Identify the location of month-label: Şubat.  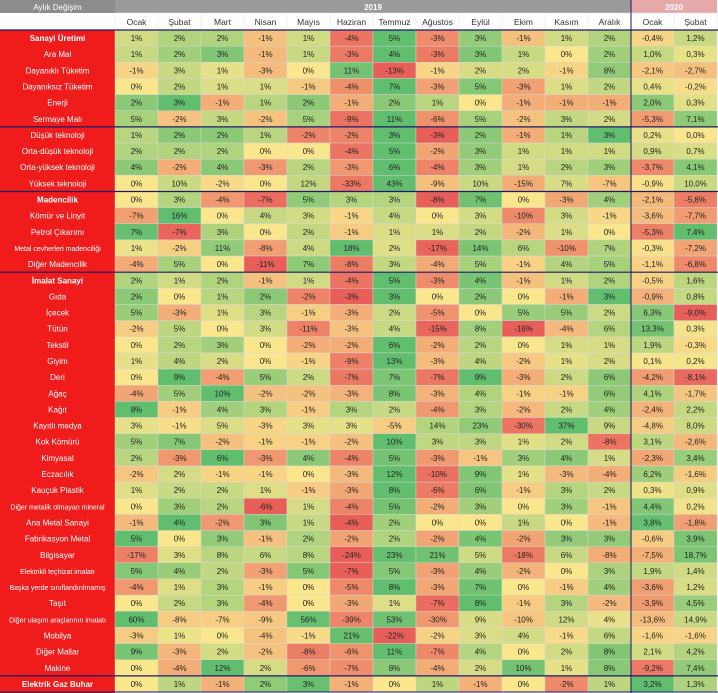
(179, 22).